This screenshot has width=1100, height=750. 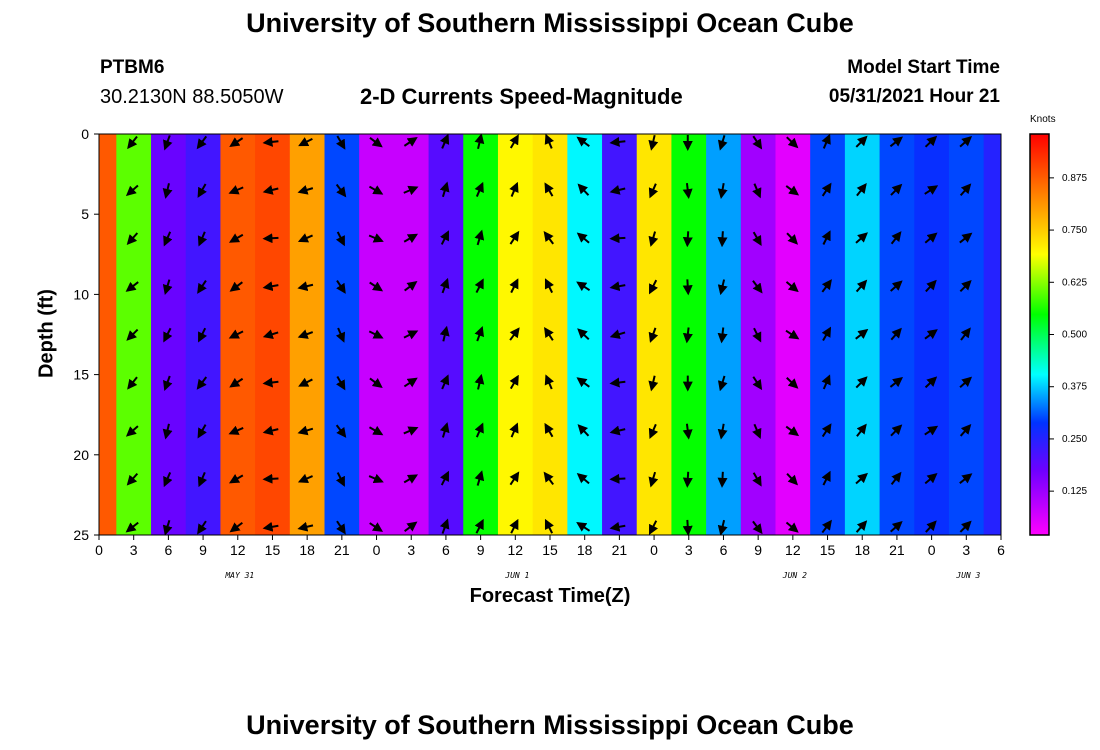 What do you see at coordinates (203, 550) in the screenshot?
I see `x-tick-label: 9` at bounding box center [203, 550].